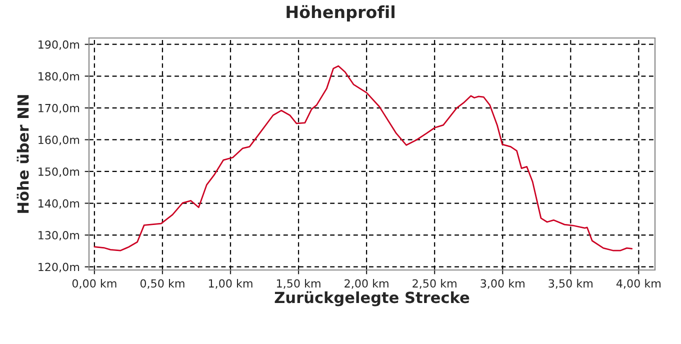 The image size is (681, 344). Describe the element at coordinates (366, 284) in the screenshot. I see `x-tick-label: 2,00 km` at that location.